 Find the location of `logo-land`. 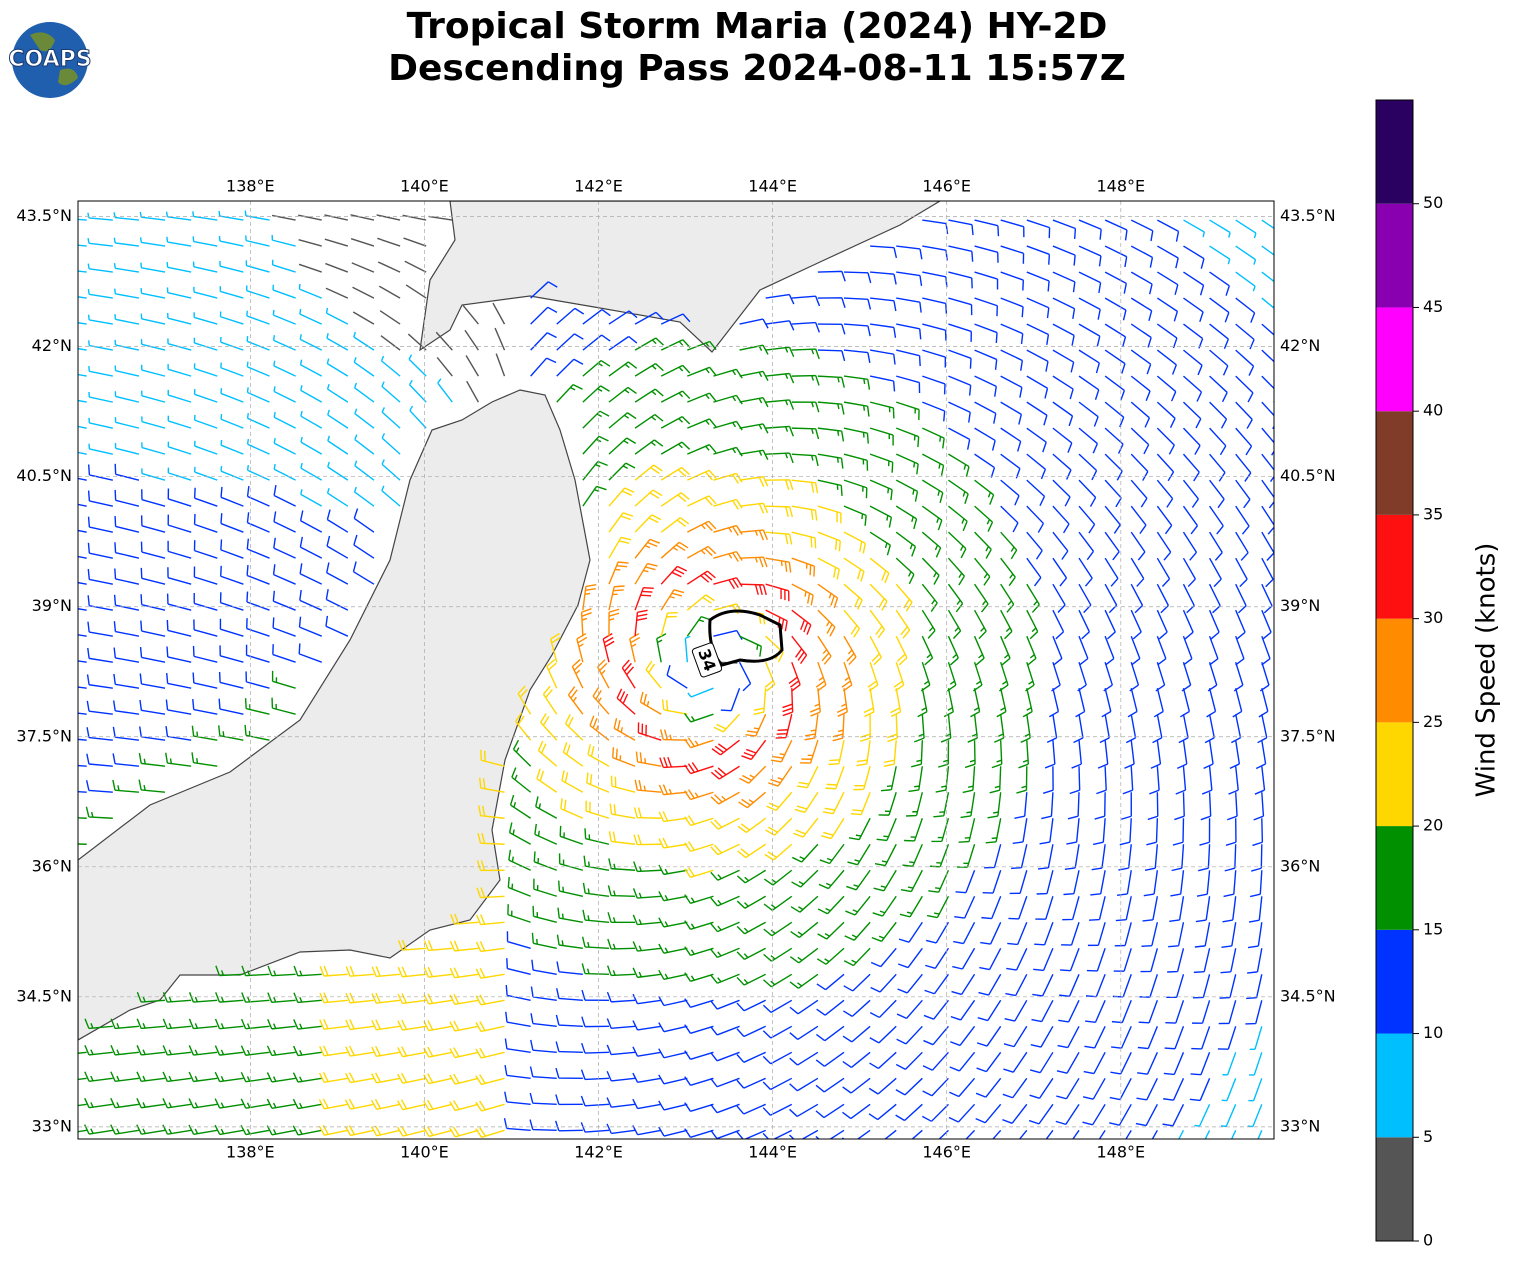

logo-land is located at coordinates (54, 59).